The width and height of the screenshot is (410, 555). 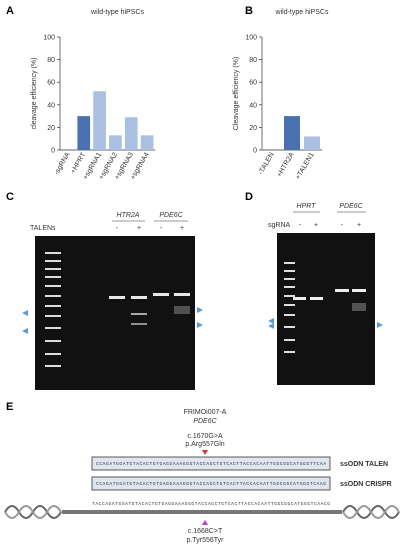 What do you see at coordinates (10, 197) in the screenshot?
I see `panel-label: C` at bounding box center [10, 197].